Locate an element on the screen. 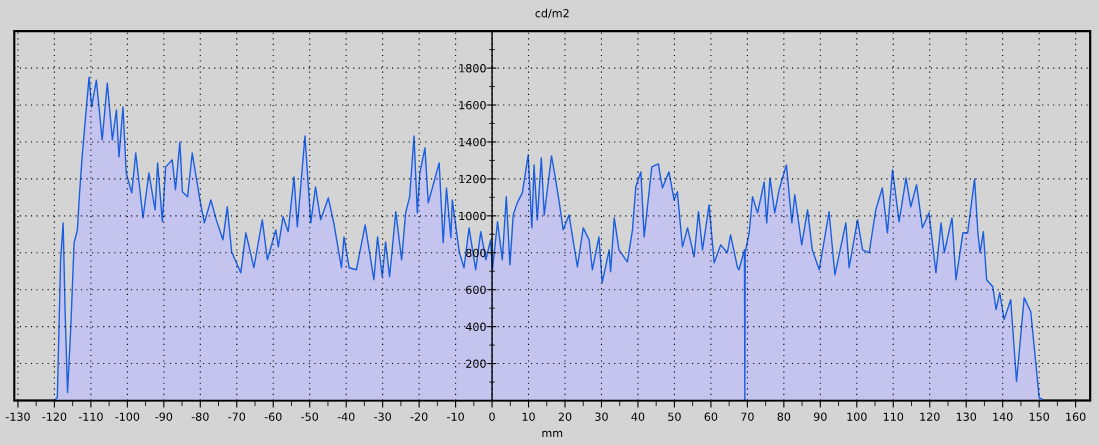 Image resolution: width=1099 pixels, height=445 pixels. x-tick-label: -120 is located at coordinates (54, 416).